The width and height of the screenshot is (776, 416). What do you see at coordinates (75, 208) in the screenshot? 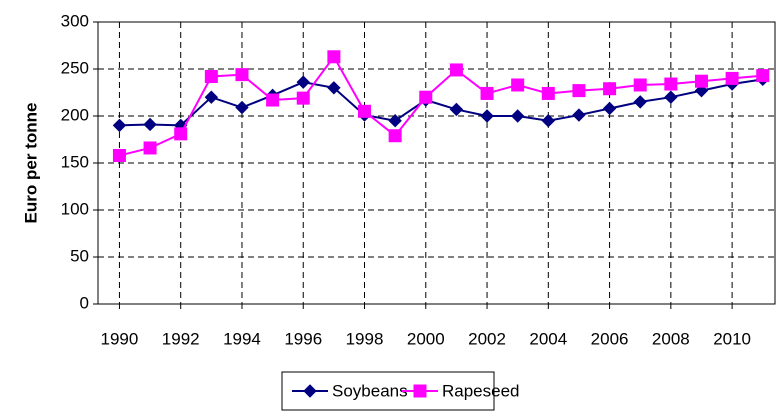
I see `y-tick-label: 100` at bounding box center [75, 208].